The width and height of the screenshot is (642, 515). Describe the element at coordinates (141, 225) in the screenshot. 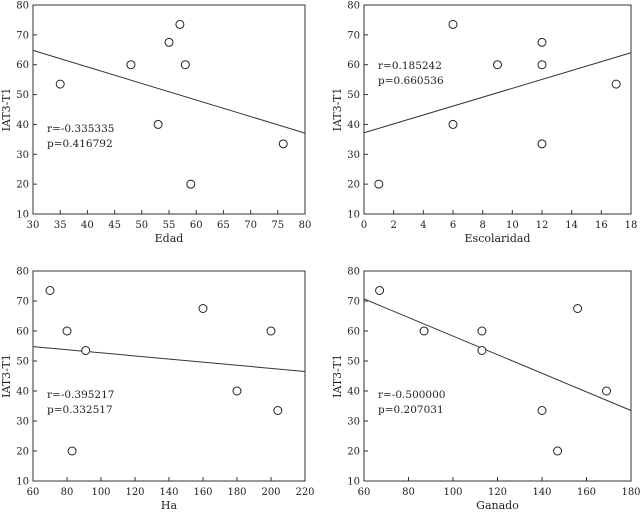

I see `x-tick-label: 50` at that location.